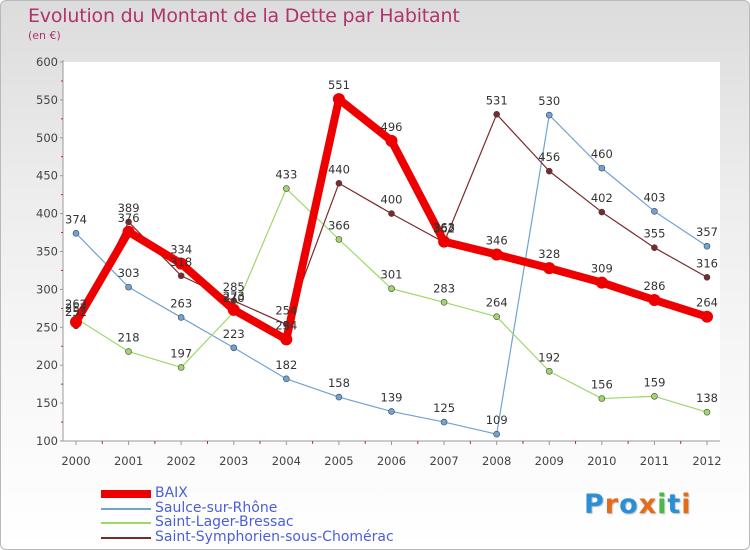  I want to click on data-label-2: 301, so click(392, 275).